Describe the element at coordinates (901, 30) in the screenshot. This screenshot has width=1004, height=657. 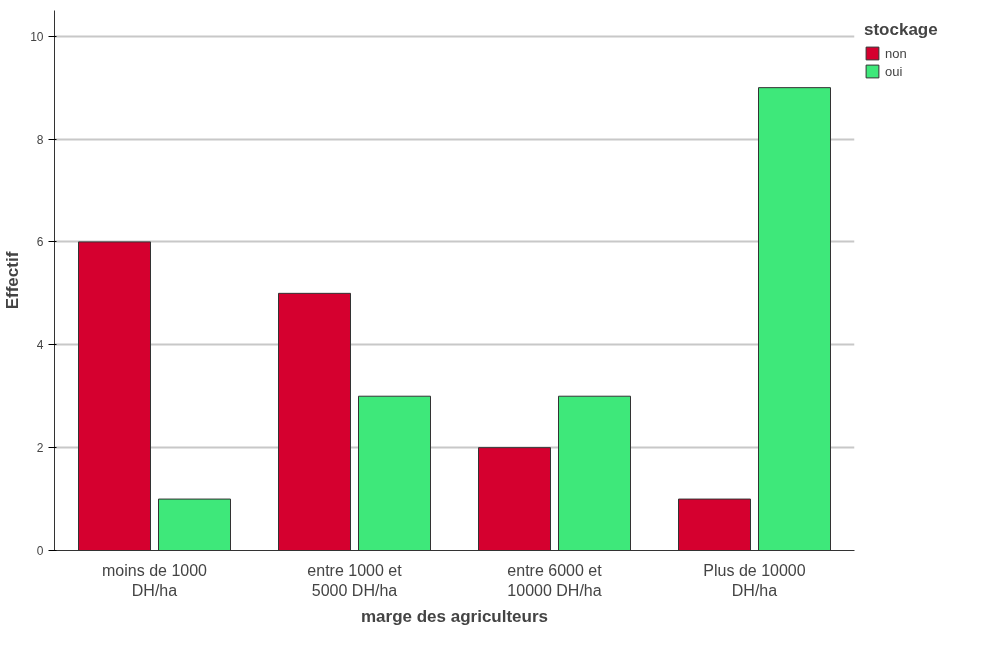
I see `legend-title: stockage` at that location.